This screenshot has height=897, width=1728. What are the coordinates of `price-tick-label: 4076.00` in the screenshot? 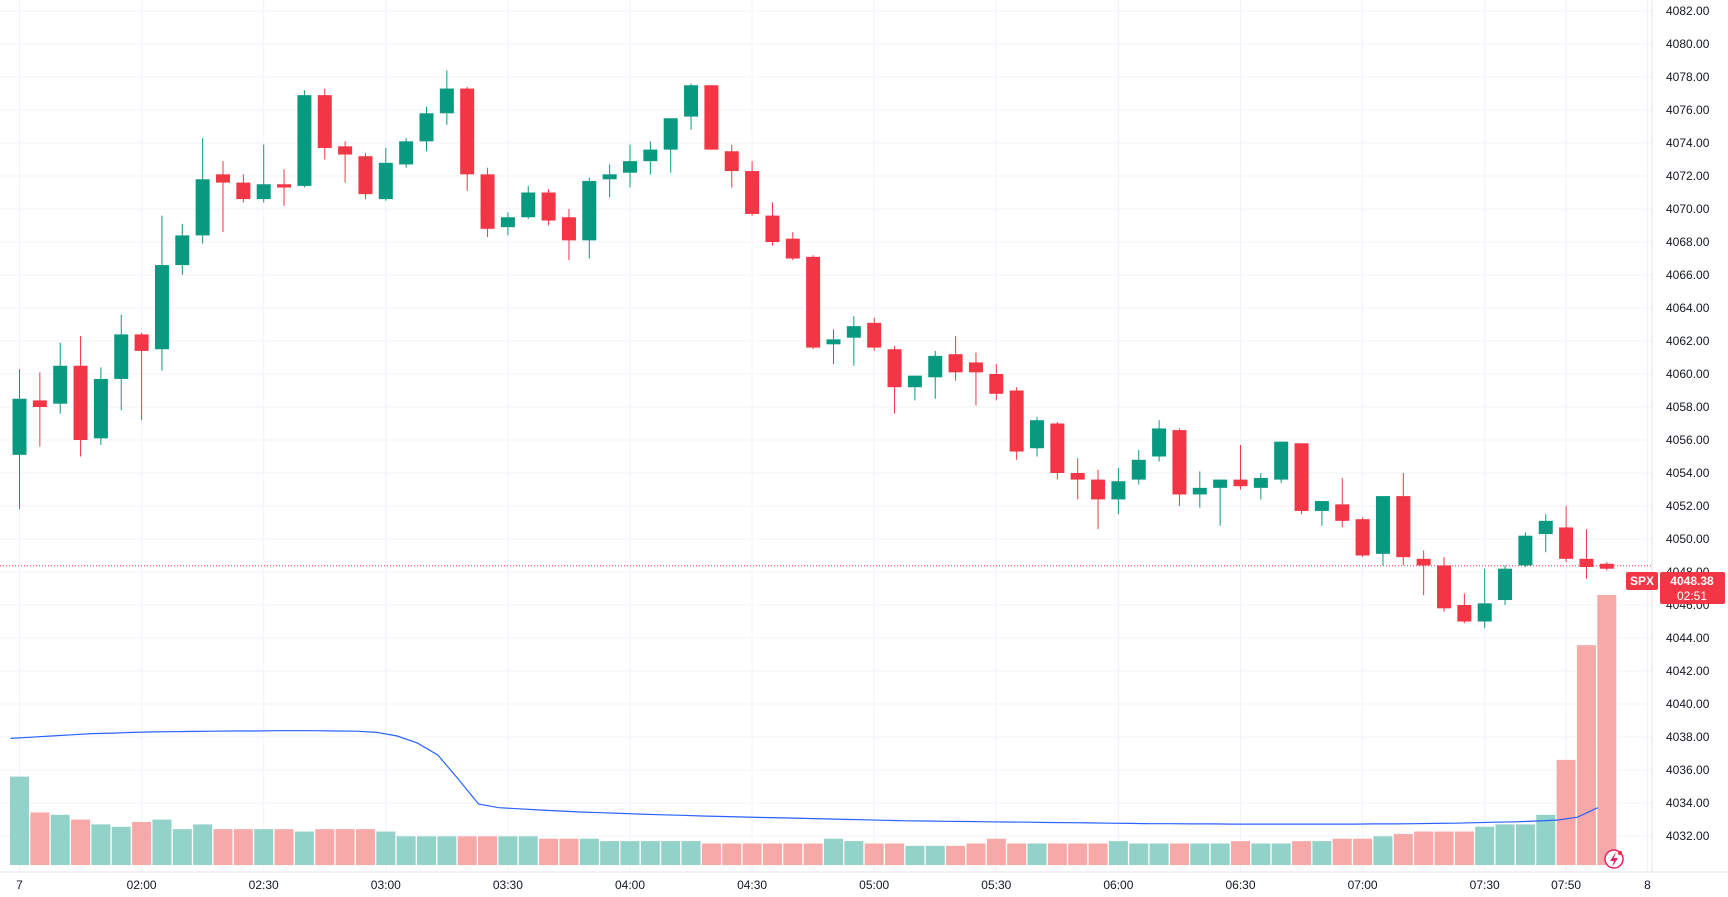 It's located at (1688, 110).